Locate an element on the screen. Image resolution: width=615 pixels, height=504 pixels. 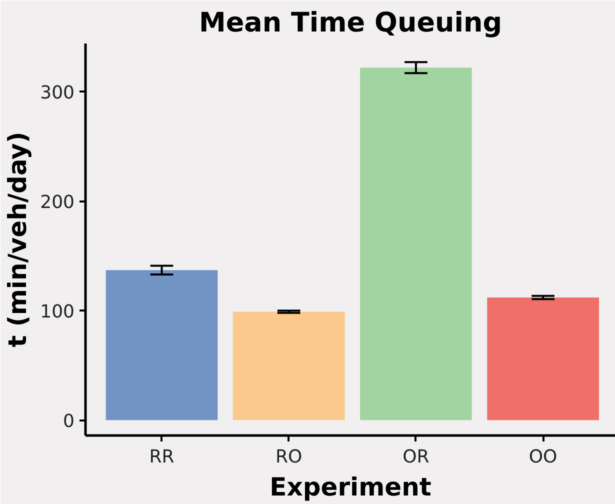
y-axis-title: t (min/veh/day) is located at coordinates (17, 240).